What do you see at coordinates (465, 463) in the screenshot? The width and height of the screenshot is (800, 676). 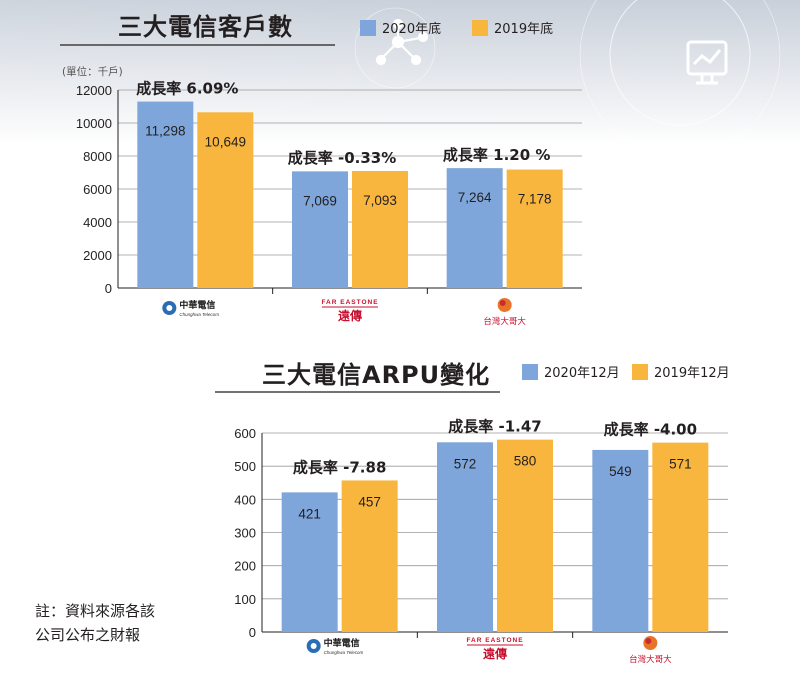 I see `bar-value-label: 572` at bounding box center [465, 463].